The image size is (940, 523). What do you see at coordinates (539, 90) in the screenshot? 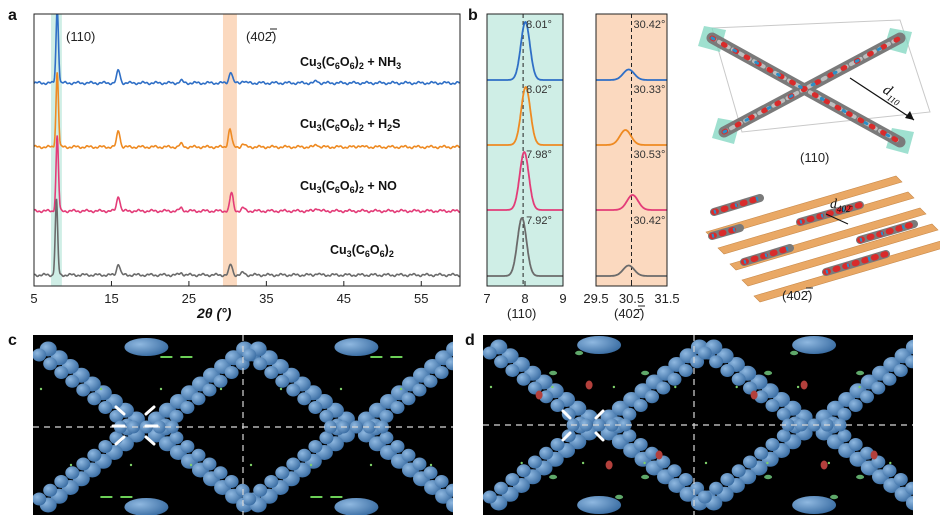
I see `peak-position-label: 8.02°` at bounding box center [539, 90].